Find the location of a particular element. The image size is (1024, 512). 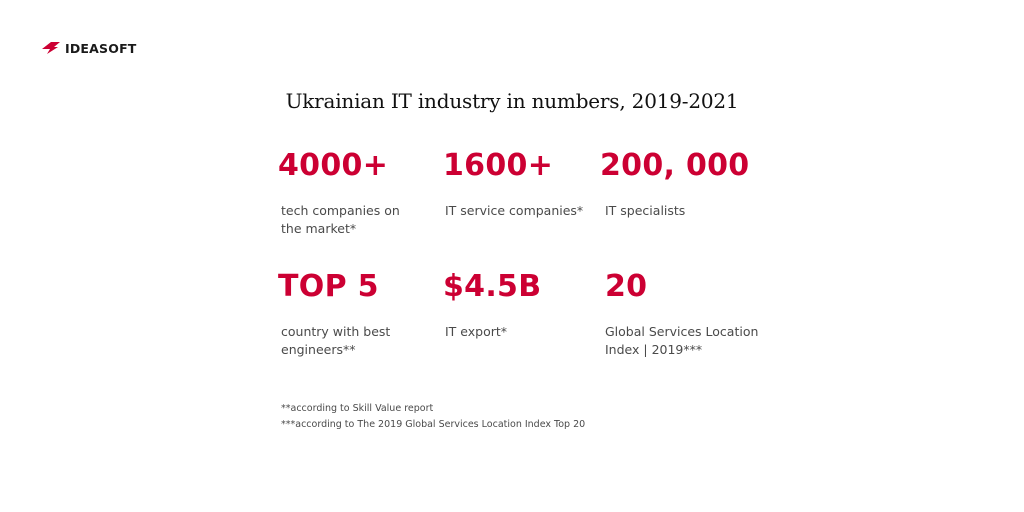

stat-value: 4000+ is located at coordinates (333, 165).